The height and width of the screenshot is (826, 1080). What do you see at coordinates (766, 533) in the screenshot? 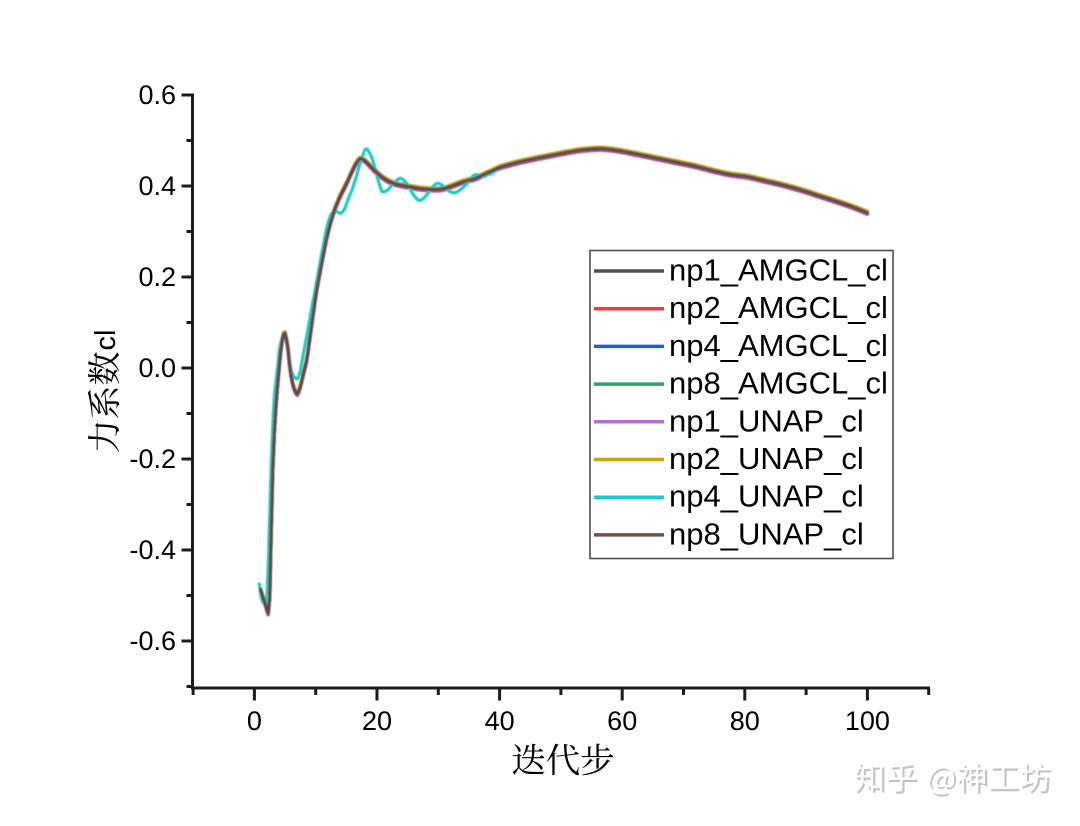
I see `svg-text: np8_UNAP_cl` at bounding box center [766, 533].